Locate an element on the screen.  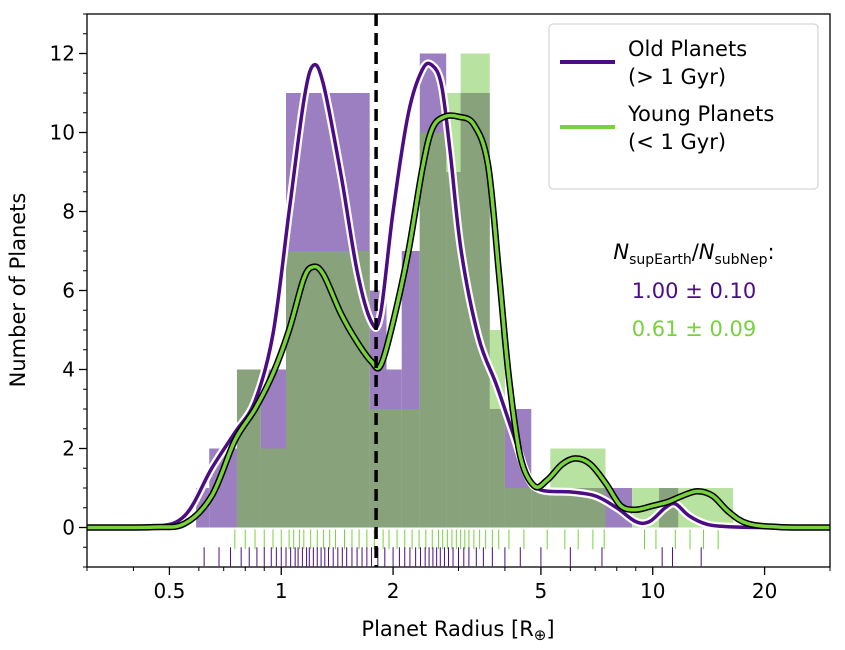
legend-box is located at coordinates (683, 106).